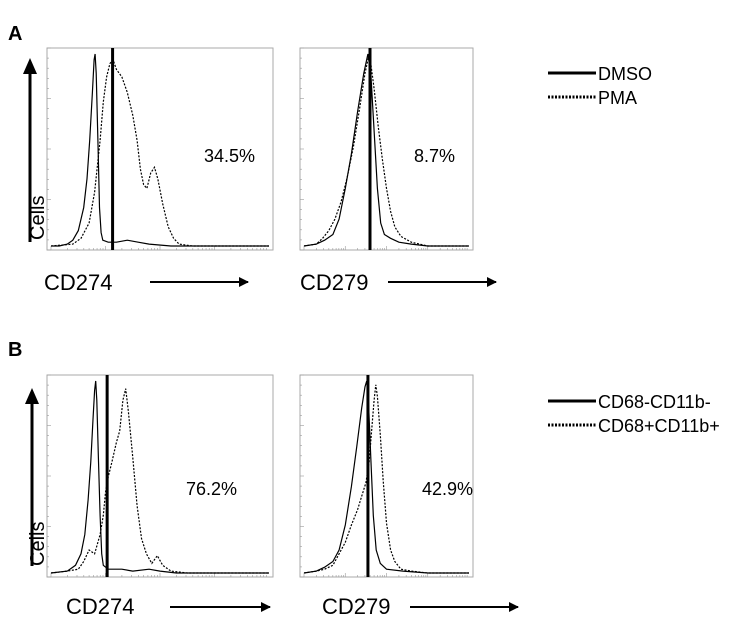  I want to click on histogram-plot-b-cd279: 42.9%, so click(386, 476).